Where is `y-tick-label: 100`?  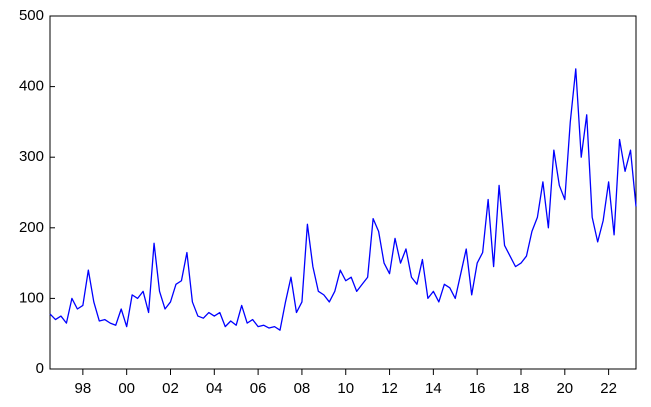
y-tick-label: 100 is located at coordinates (31, 297).